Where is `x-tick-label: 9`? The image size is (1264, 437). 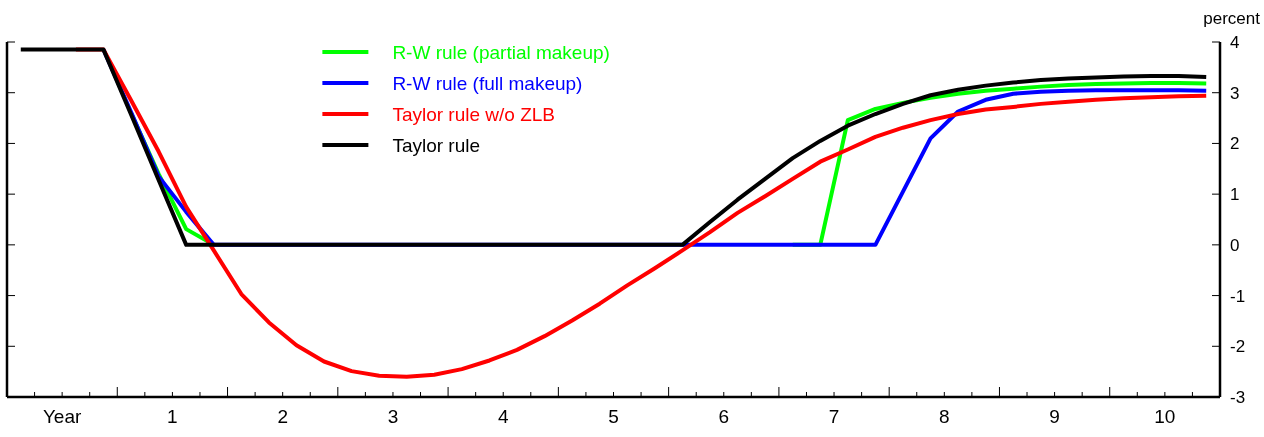
x-tick-label: 9 is located at coordinates (1054, 416).